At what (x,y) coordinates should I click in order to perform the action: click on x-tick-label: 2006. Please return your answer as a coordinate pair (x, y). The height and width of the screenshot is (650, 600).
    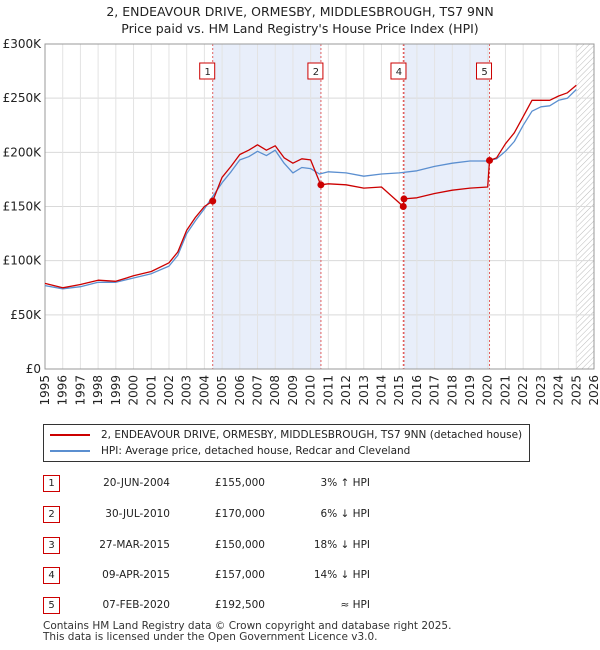
    Looking at the image, I should click on (240, 390).